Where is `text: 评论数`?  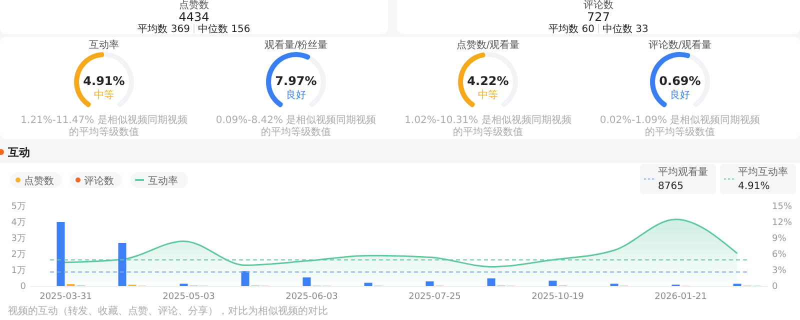
text: 评论数 is located at coordinates (599, 5).